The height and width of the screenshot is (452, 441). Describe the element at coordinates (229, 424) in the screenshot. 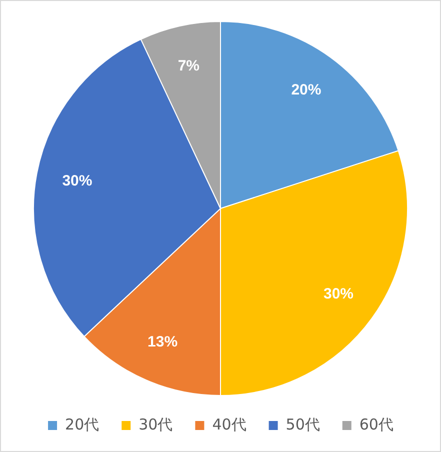

I see `legend-label: 40代` at that location.